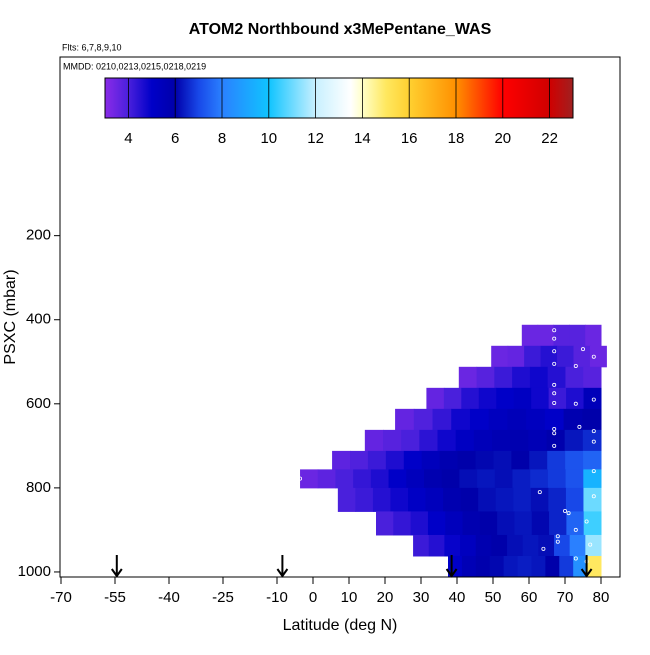 Image resolution: width=650 pixels, height=655 pixels. Describe the element at coordinates (61, 597) in the screenshot. I see `x-tick-label: -70` at that location.